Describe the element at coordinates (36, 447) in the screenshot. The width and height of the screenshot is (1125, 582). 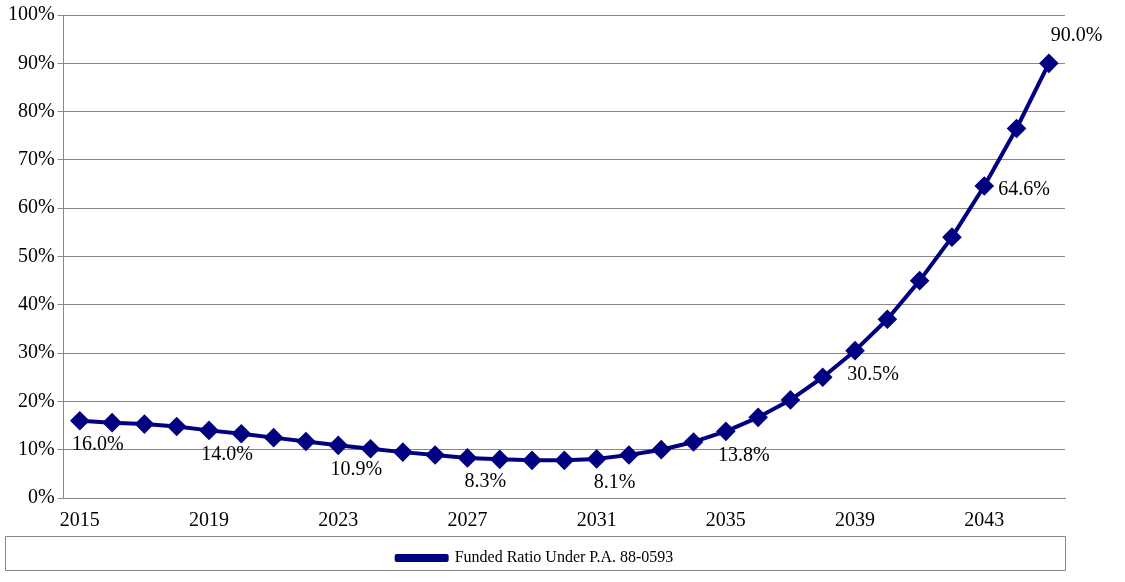
I see `y-tick-label: 10%` at that location.